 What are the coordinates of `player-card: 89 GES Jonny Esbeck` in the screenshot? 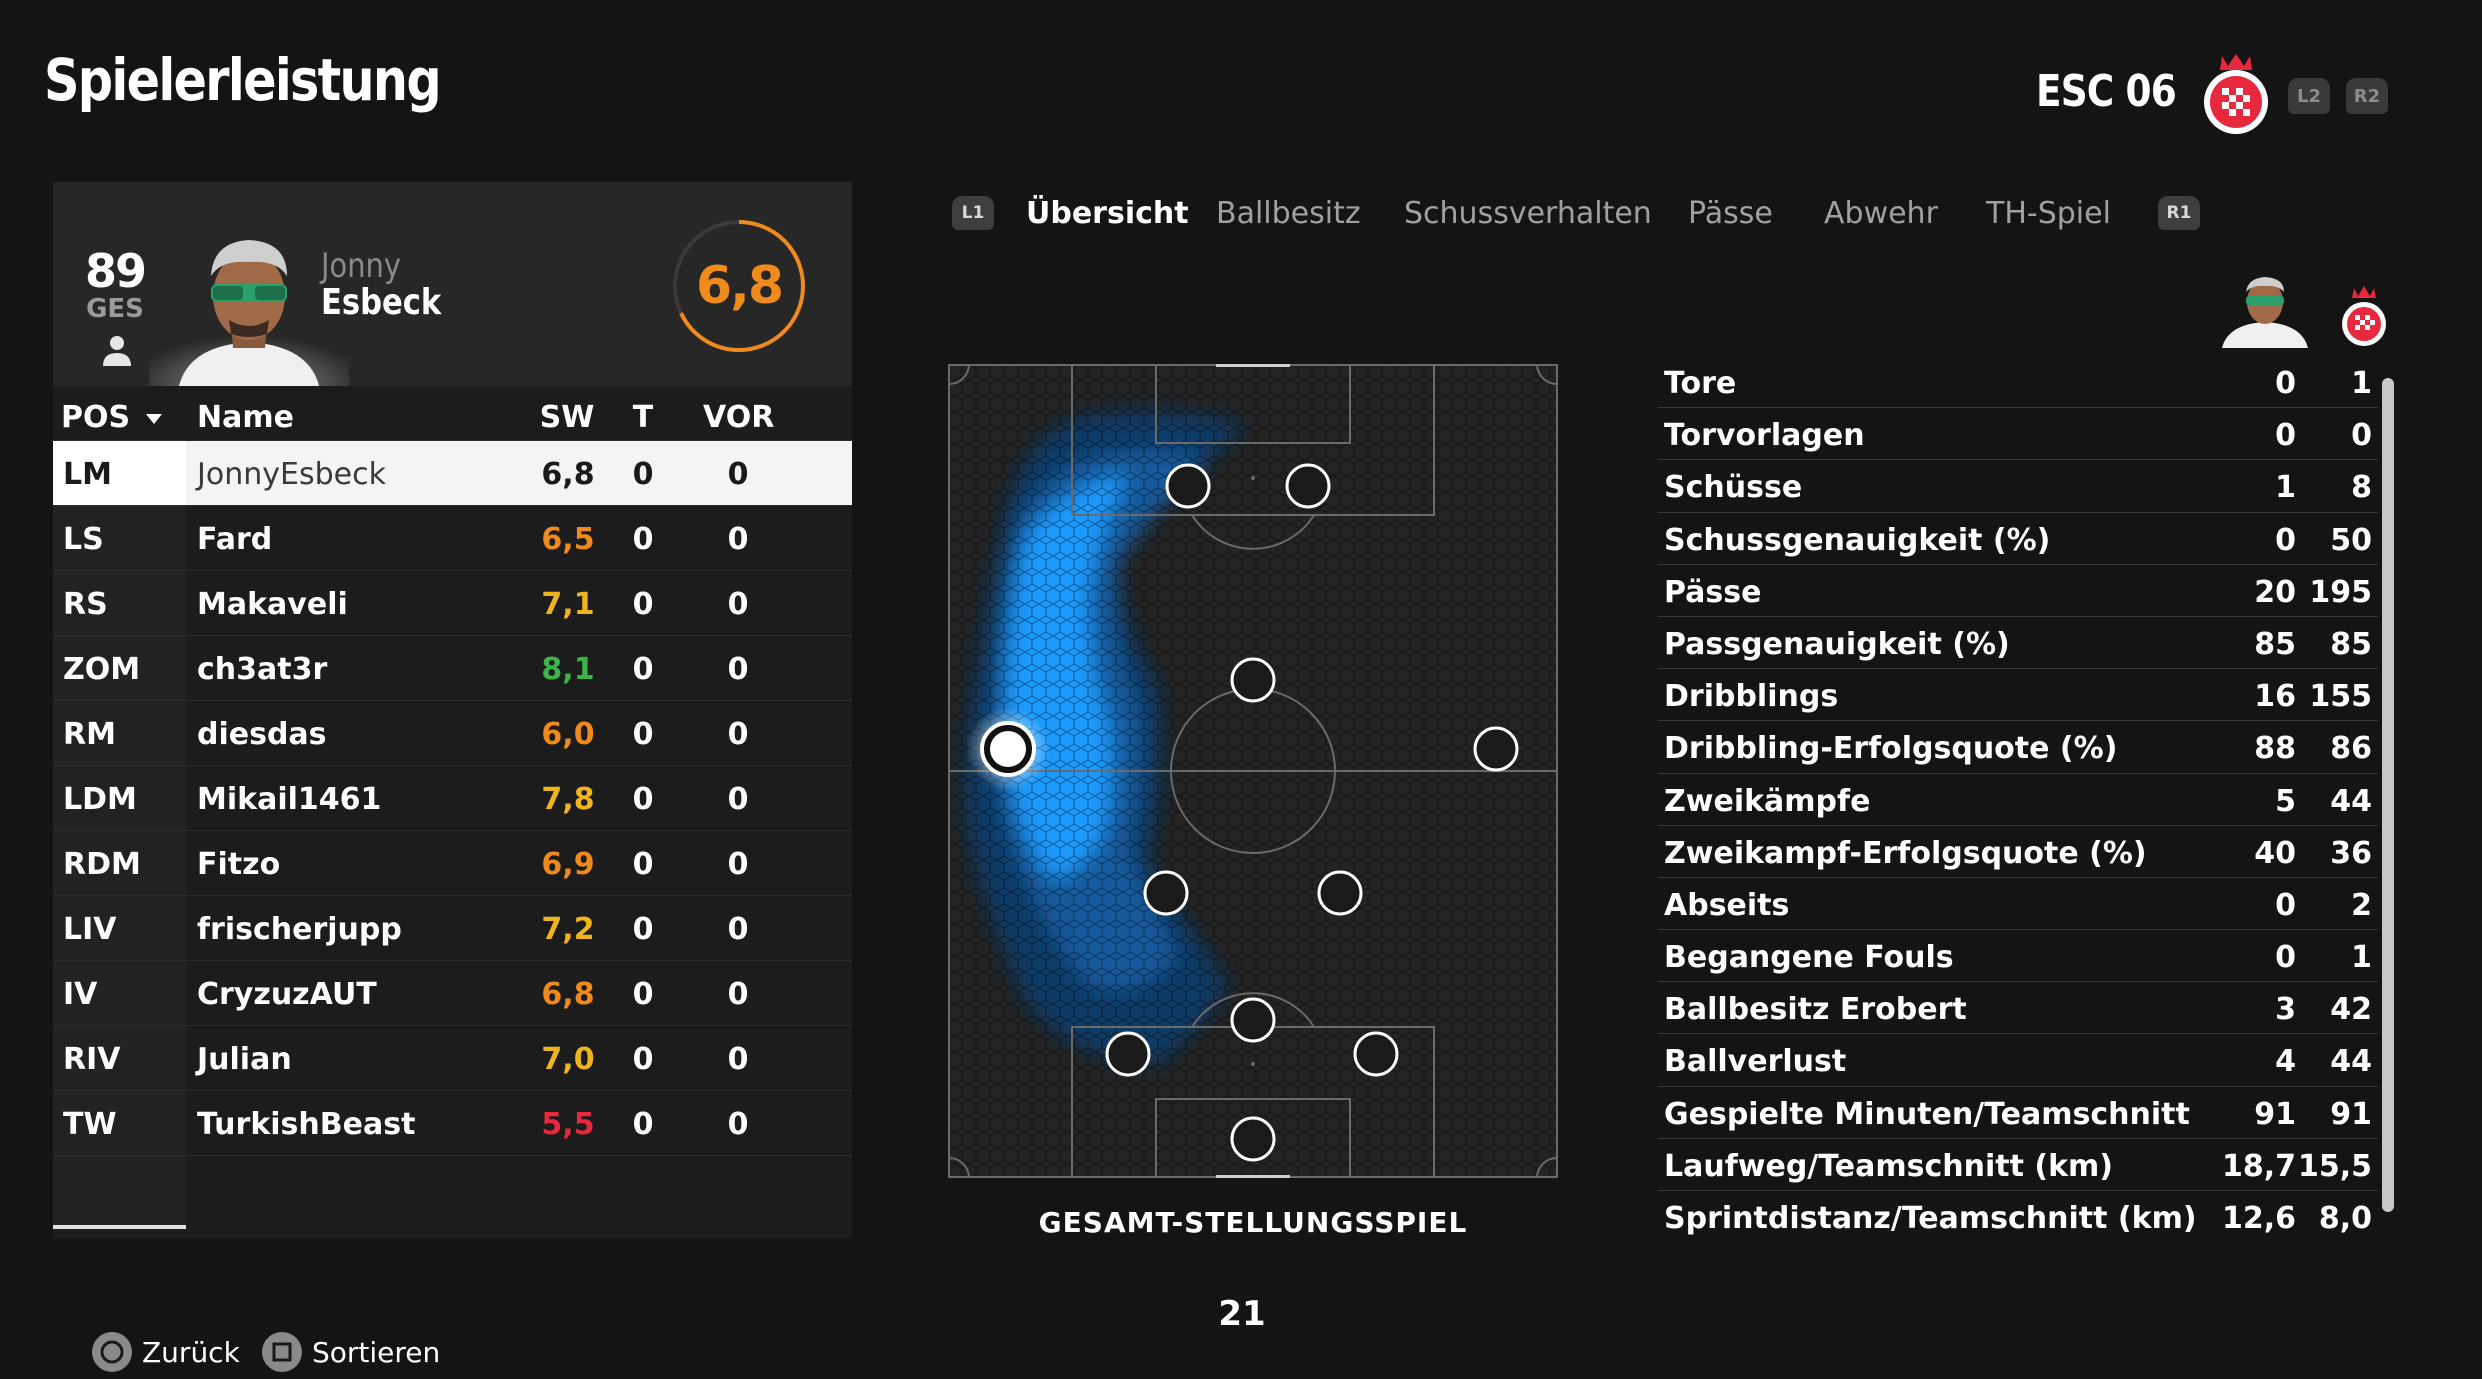 It's located at (452, 284).